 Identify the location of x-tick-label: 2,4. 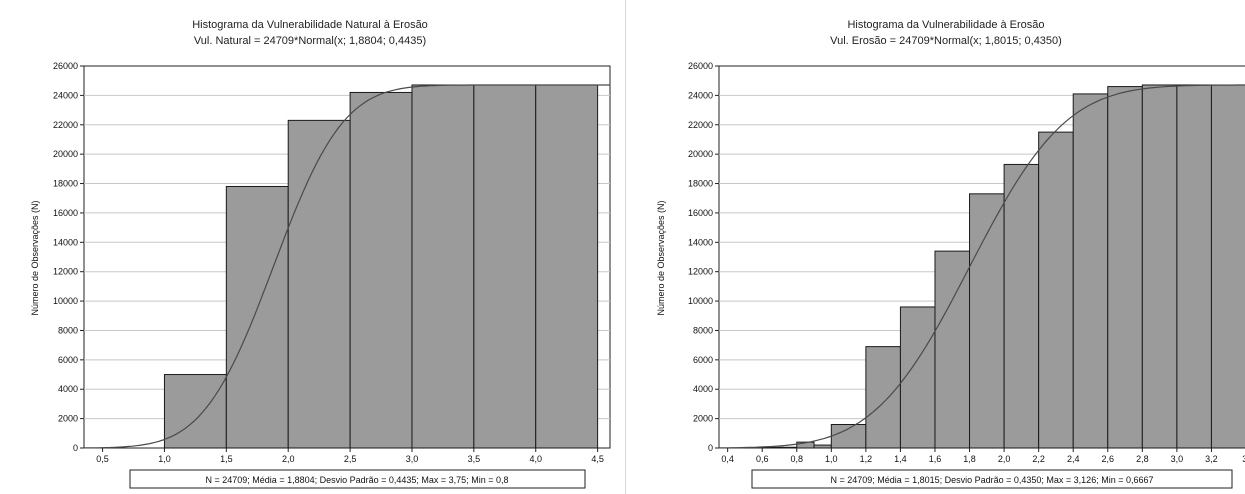
(1073, 459).